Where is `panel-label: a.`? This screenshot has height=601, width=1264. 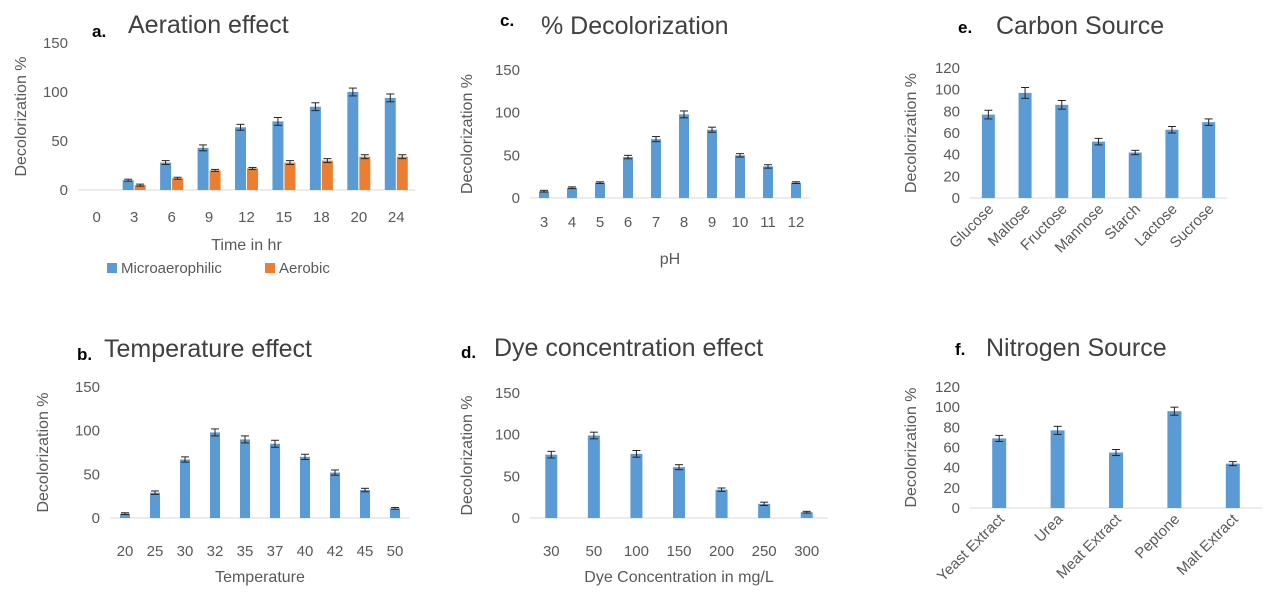
panel-label: a. is located at coordinates (99, 31).